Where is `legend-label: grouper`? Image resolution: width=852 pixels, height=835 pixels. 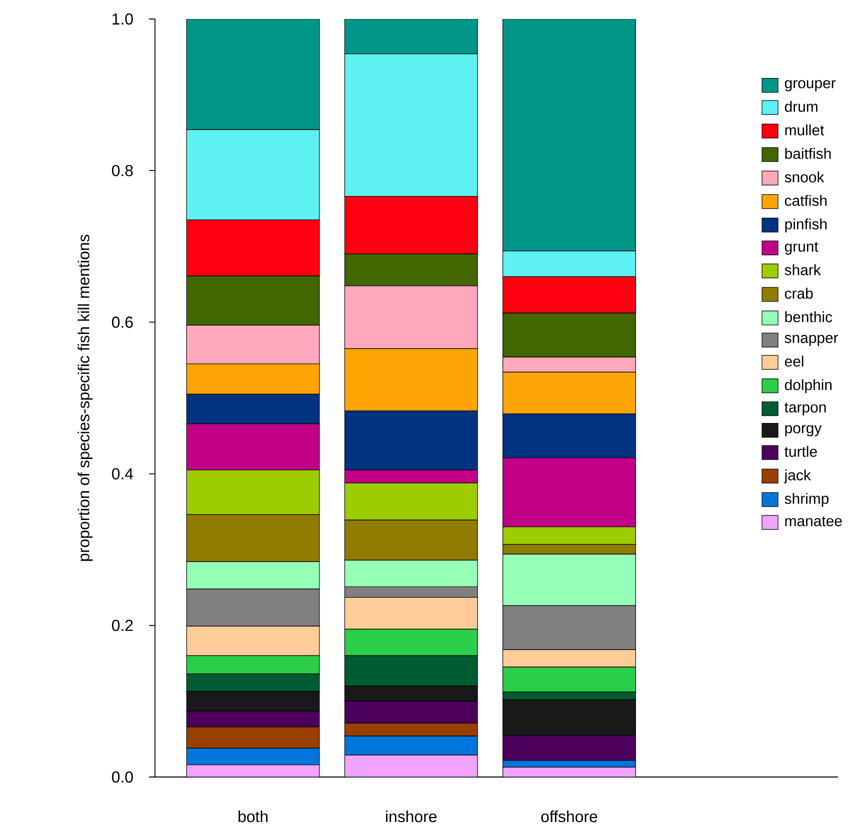 legend-label: grouper is located at coordinates (810, 86).